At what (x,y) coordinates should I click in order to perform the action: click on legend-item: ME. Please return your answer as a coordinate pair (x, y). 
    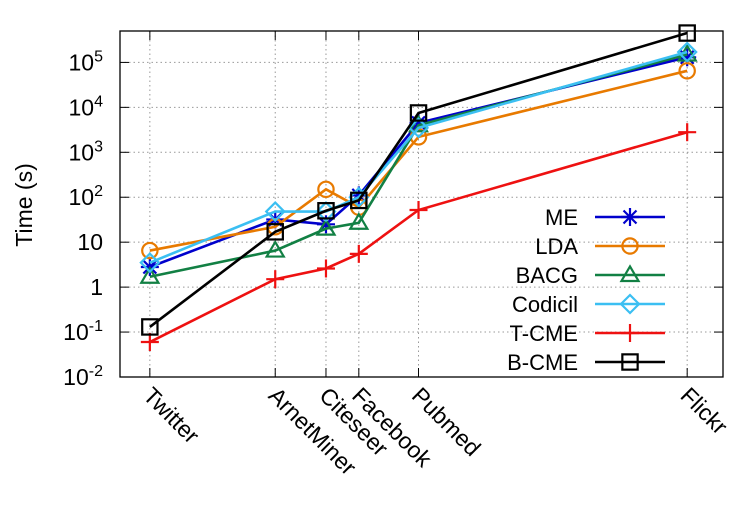
    Looking at the image, I should click on (605, 217).